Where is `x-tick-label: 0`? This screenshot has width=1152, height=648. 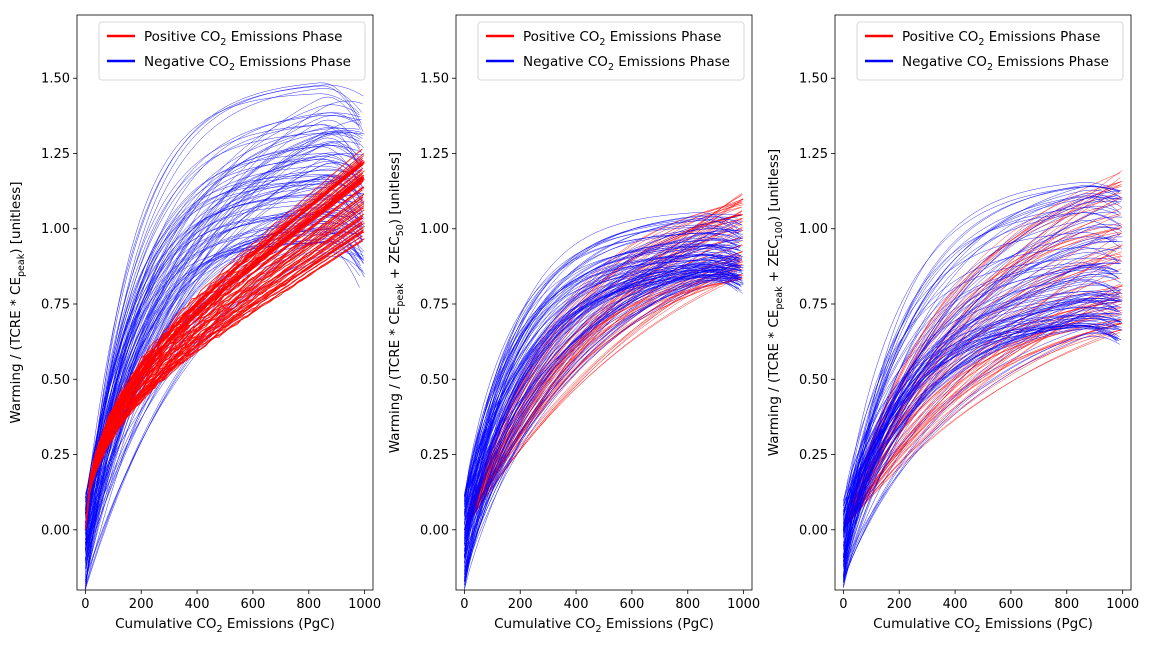
x-tick-label: 0 is located at coordinates (85, 604).